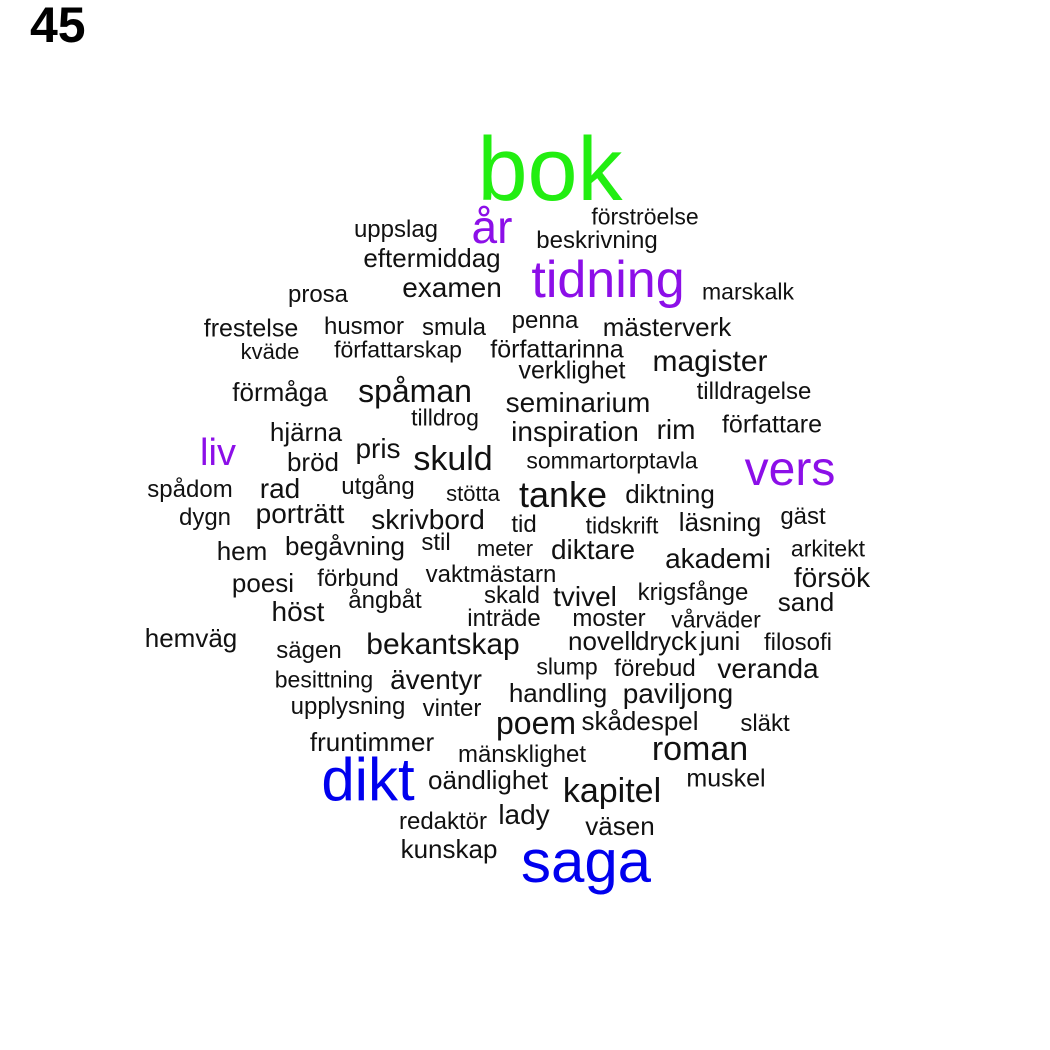  I want to click on word-prosa: prosa, so click(318, 294).